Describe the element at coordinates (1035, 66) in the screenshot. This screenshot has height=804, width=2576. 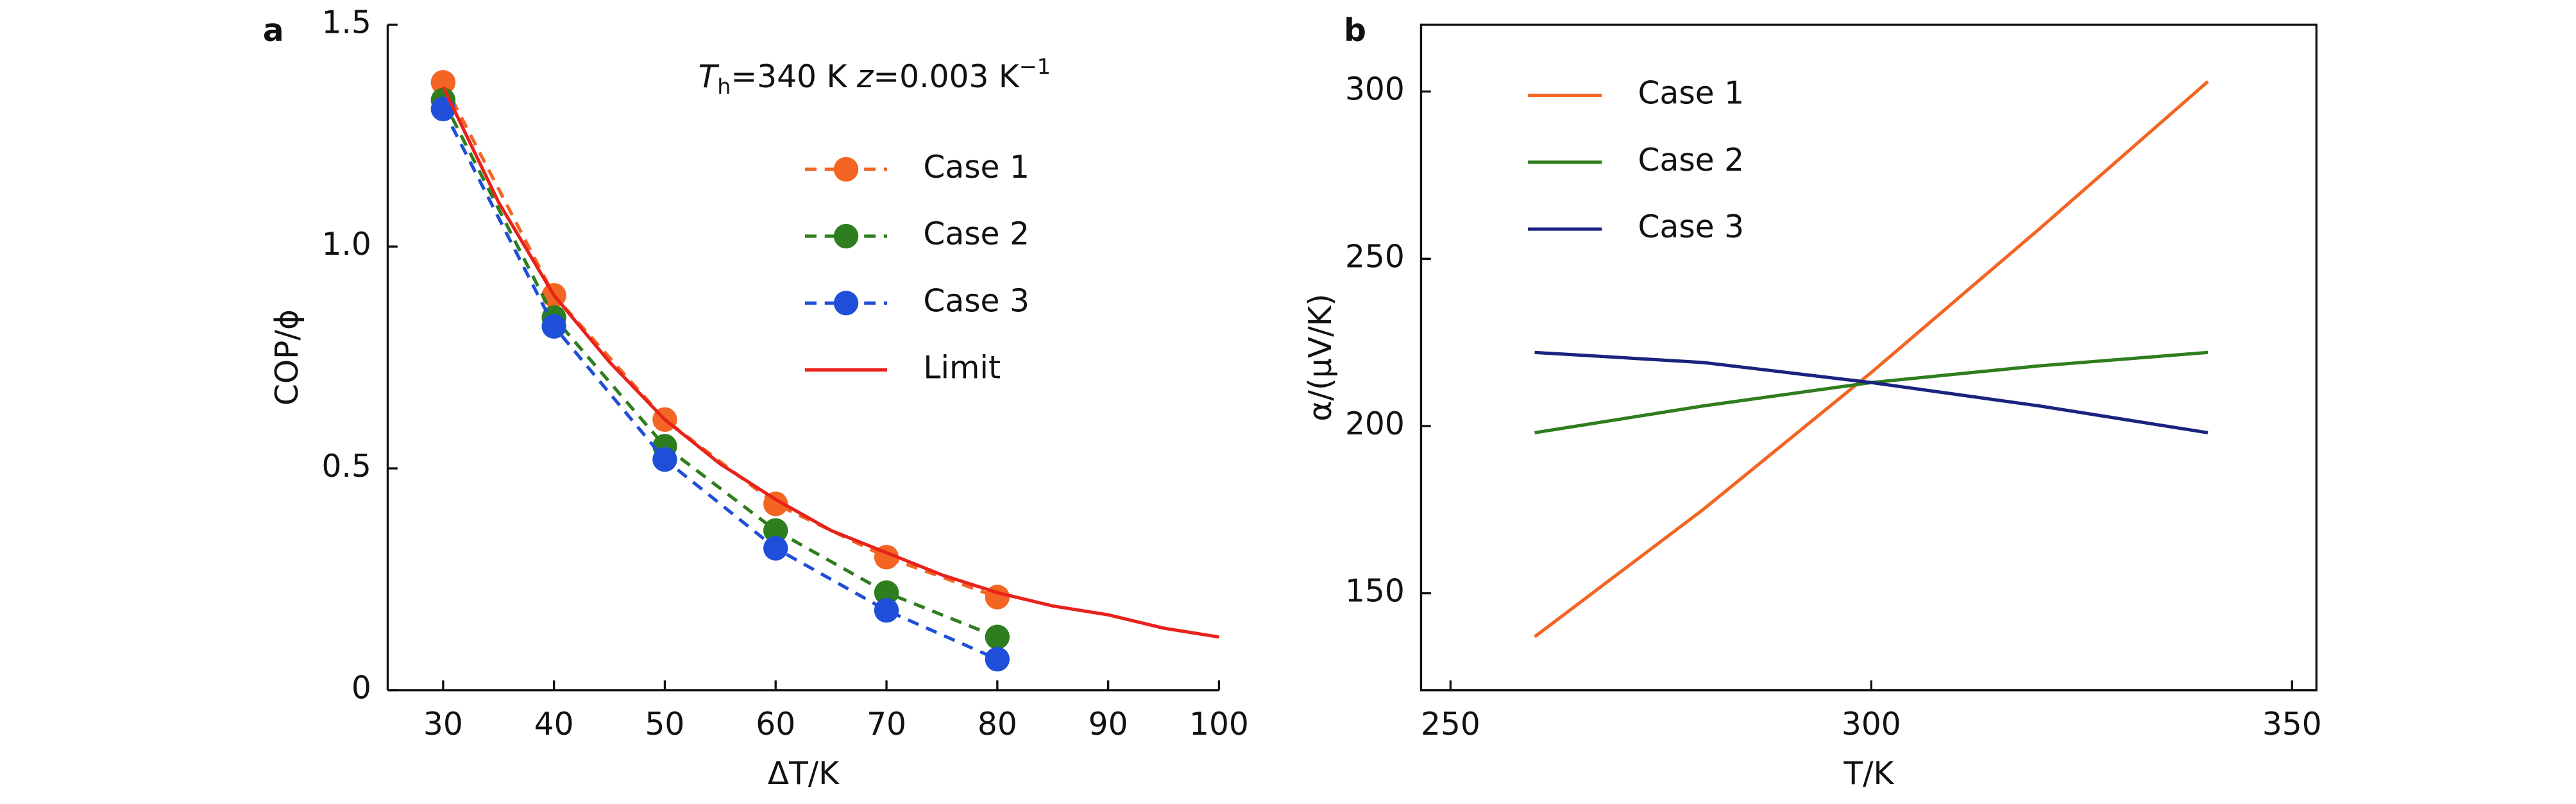
I see `annotation-part: −1` at that location.